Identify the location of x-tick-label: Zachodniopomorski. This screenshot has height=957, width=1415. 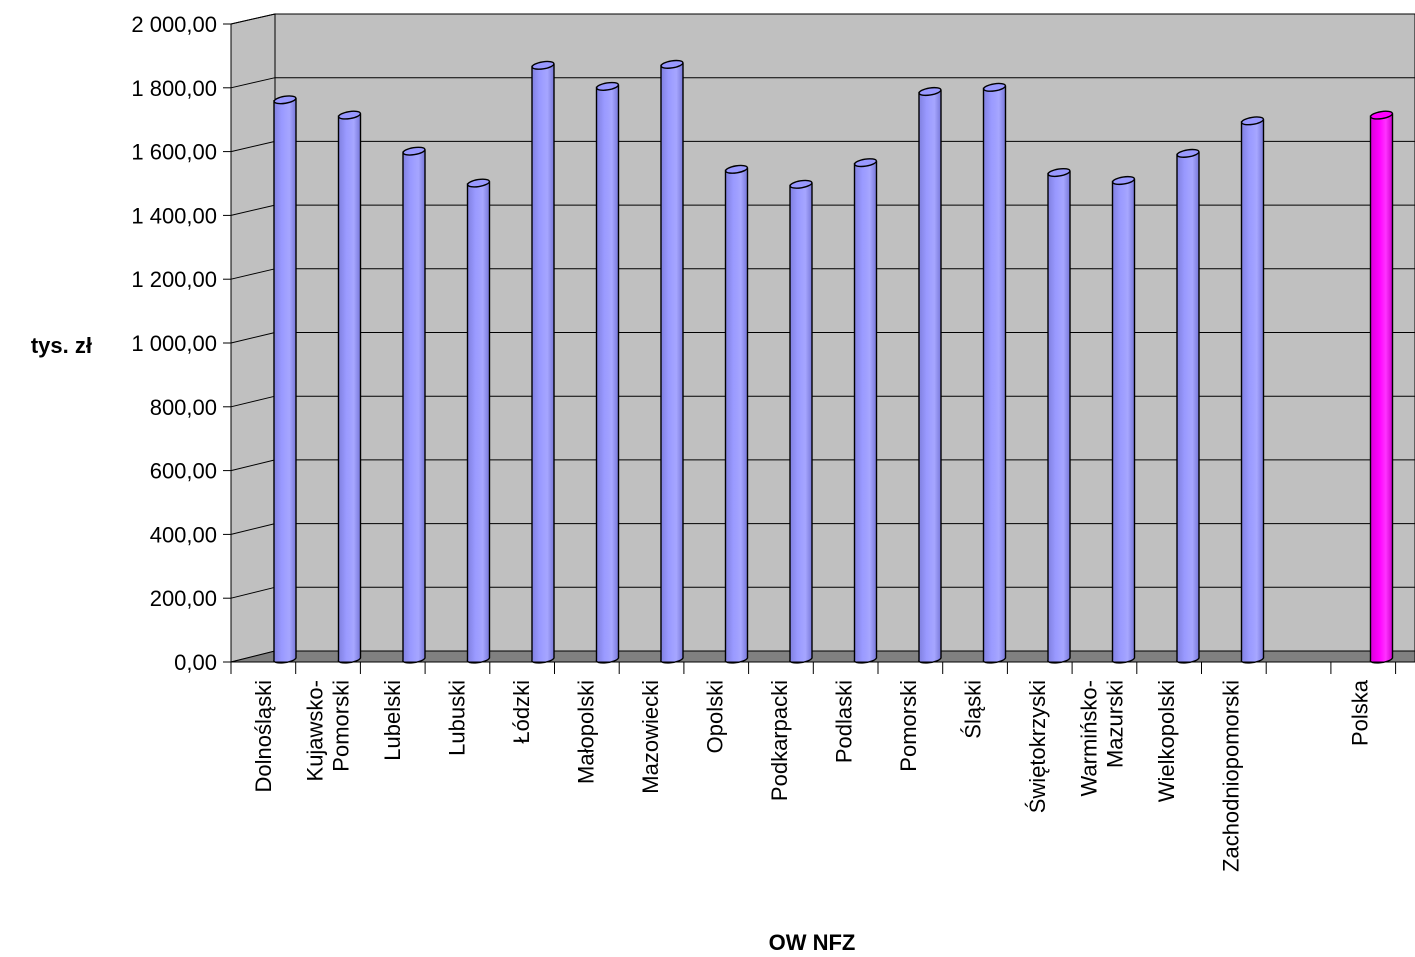
(1231, 776).